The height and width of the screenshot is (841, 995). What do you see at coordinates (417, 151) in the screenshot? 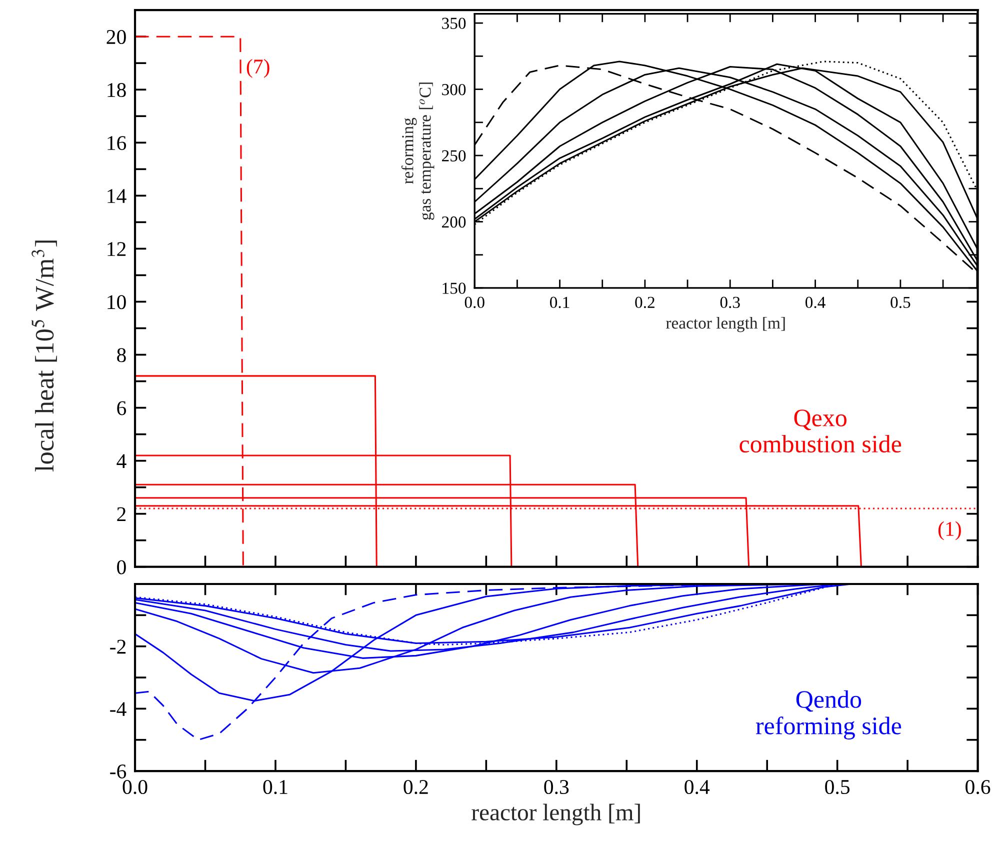
I see `y-axis-title: reforming gas temperature [$^{o}$C]` at bounding box center [417, 151].